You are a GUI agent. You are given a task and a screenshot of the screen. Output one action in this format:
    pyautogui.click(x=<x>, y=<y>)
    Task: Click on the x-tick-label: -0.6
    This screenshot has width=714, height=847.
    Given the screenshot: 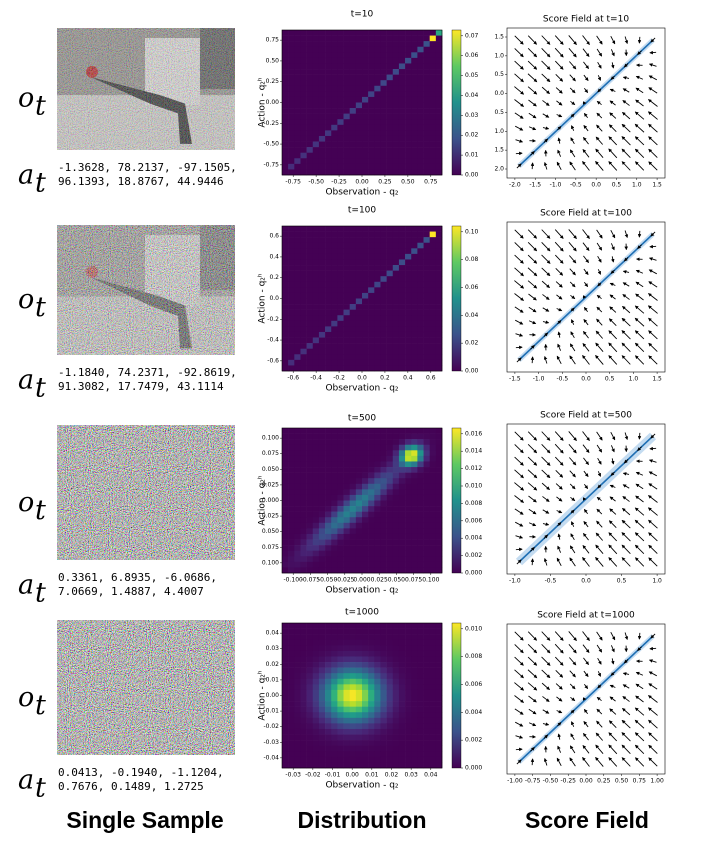 What is the action you would take?
    pyautogui.click(x=293, y=378)
    